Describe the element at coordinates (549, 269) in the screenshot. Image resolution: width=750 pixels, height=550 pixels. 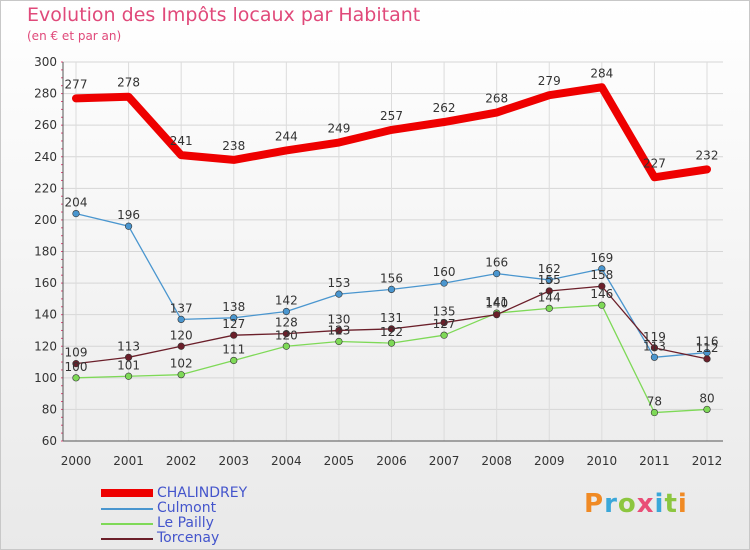
I see `data-label-culmont: 162` at that location.